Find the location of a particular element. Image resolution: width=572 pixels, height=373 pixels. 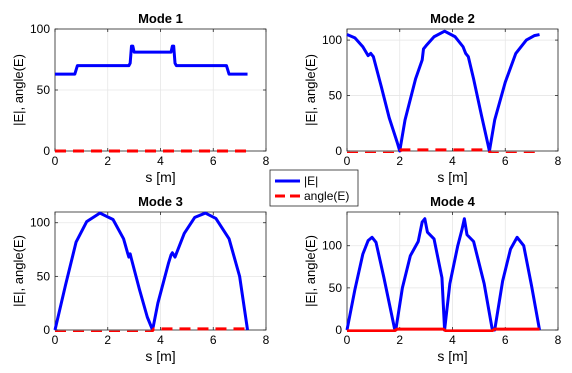

legend-box is located at coordinates (314, 188).